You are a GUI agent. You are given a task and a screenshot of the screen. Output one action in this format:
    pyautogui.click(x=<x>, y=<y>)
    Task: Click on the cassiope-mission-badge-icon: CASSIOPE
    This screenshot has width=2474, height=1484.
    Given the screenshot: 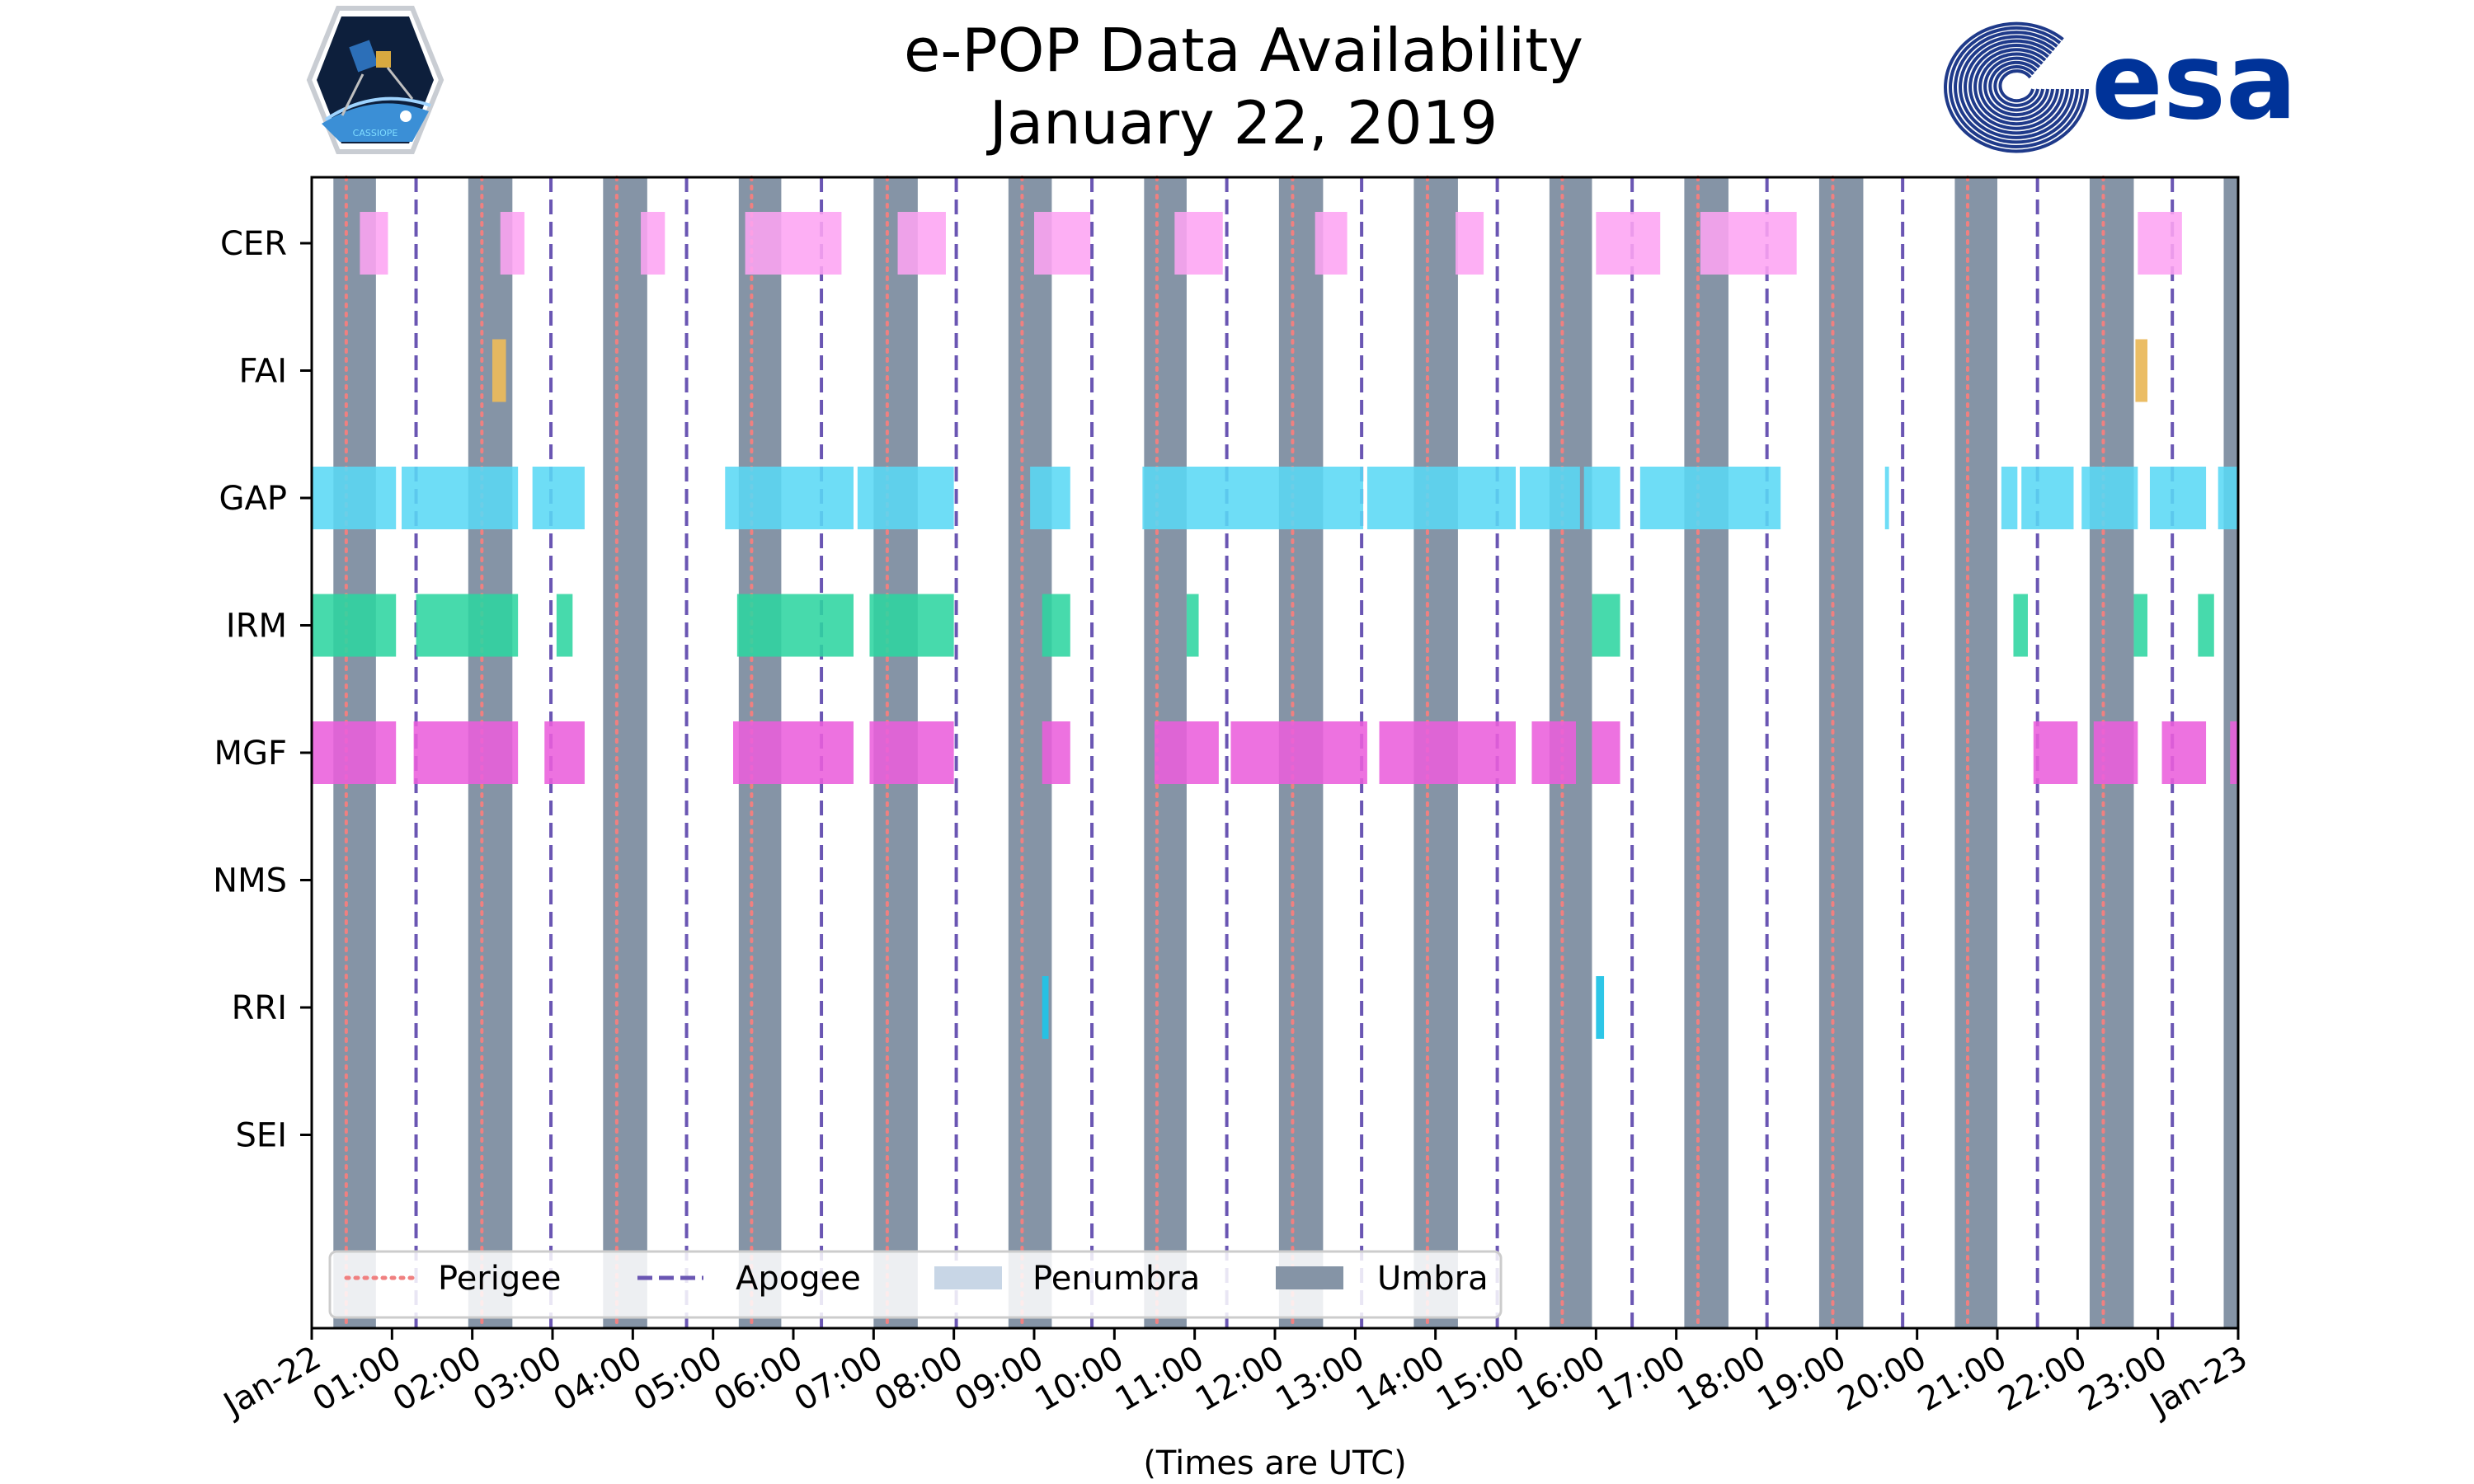 What is the action you would take?
    pyautogui.click(x=375, y=80)
    